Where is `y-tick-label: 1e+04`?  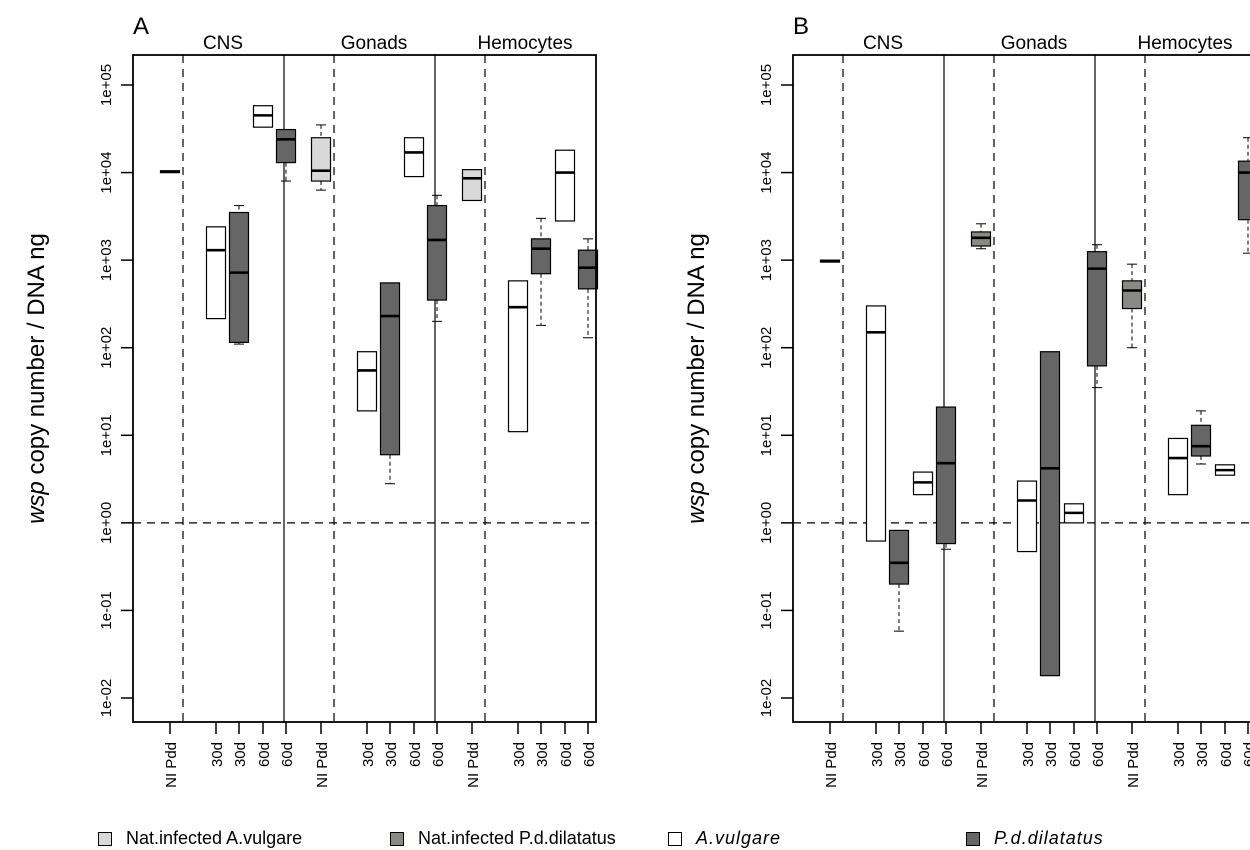
y-tick-label: 1e+04 is located at coordinates (766, 173).